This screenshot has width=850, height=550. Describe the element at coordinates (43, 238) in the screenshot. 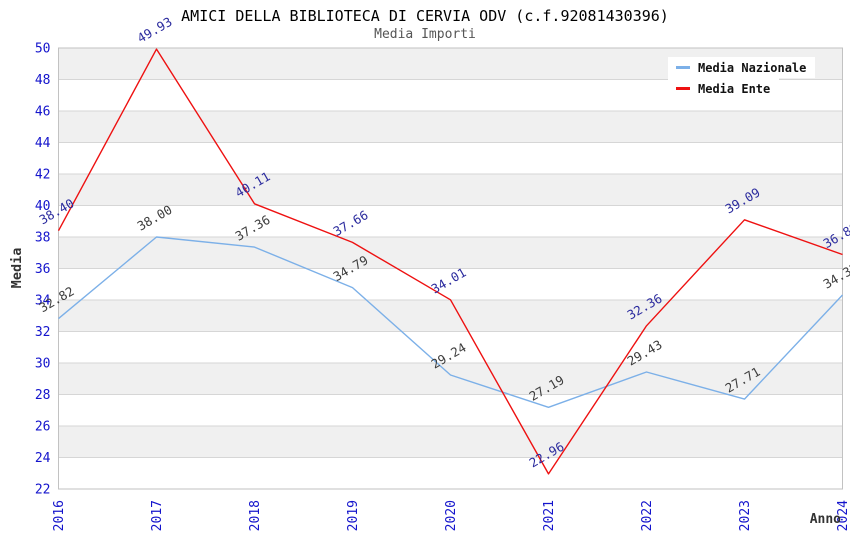

I see `y-tick-label: 38` at that location.